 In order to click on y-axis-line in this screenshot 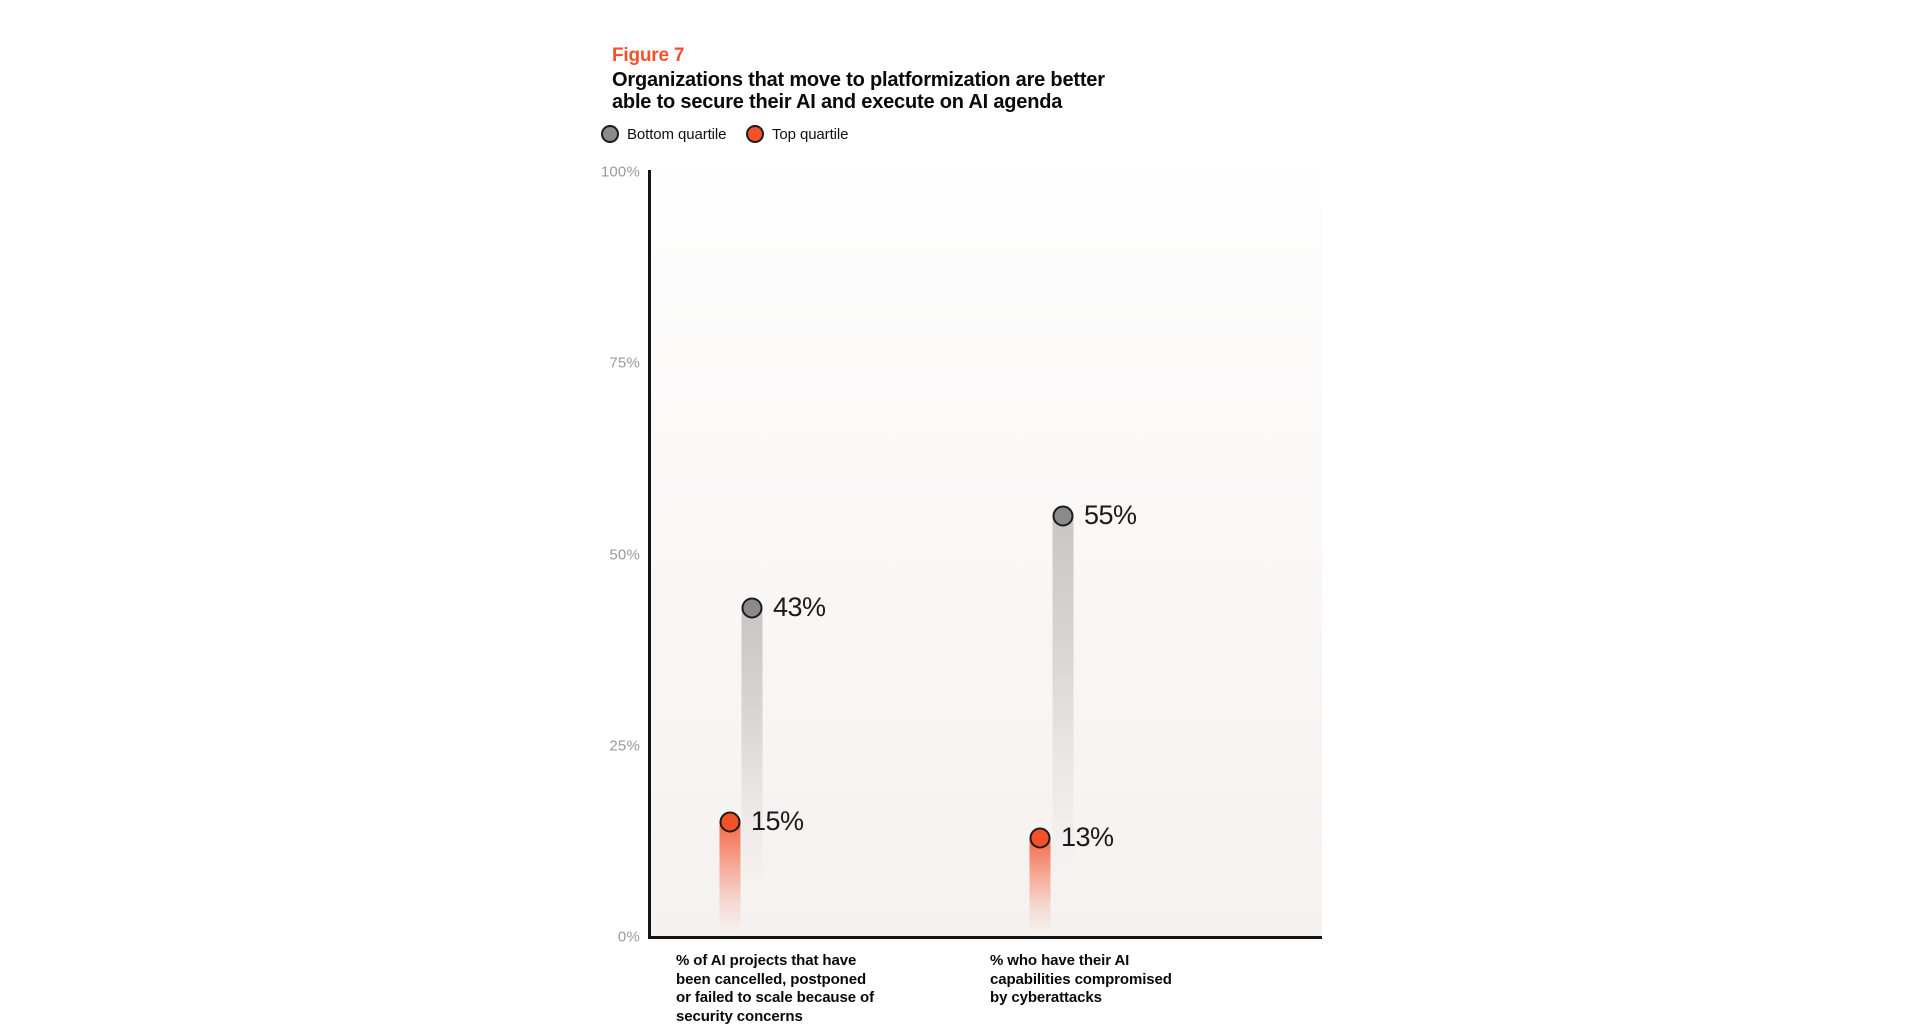, I will do `click(649, 554)`.